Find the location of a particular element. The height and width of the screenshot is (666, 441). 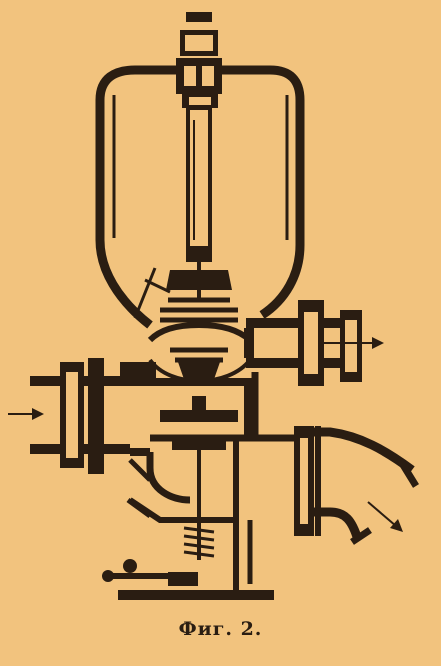

outlet-arrow-lower is located at coordinates (385, 516).